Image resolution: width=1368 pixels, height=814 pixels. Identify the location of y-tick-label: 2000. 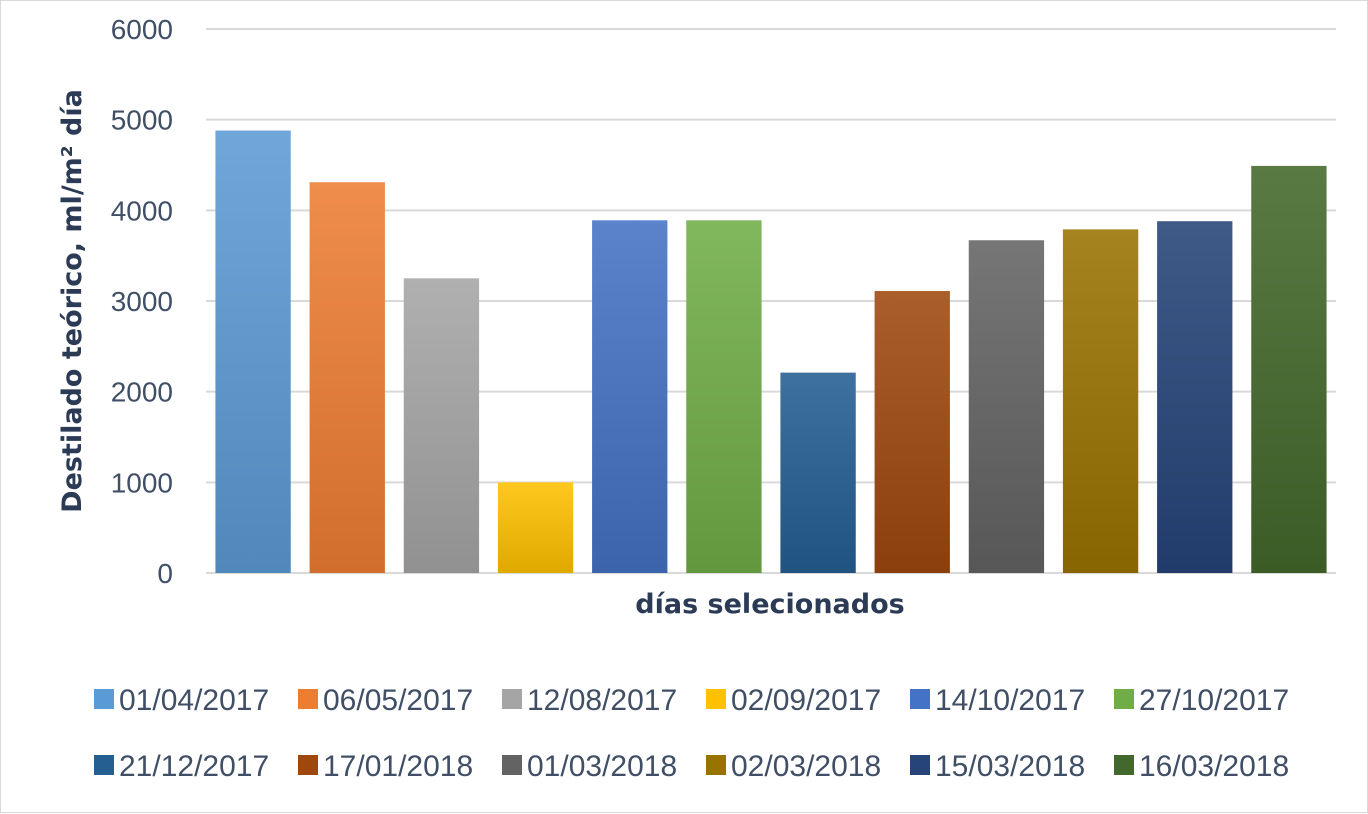
(142, 392).